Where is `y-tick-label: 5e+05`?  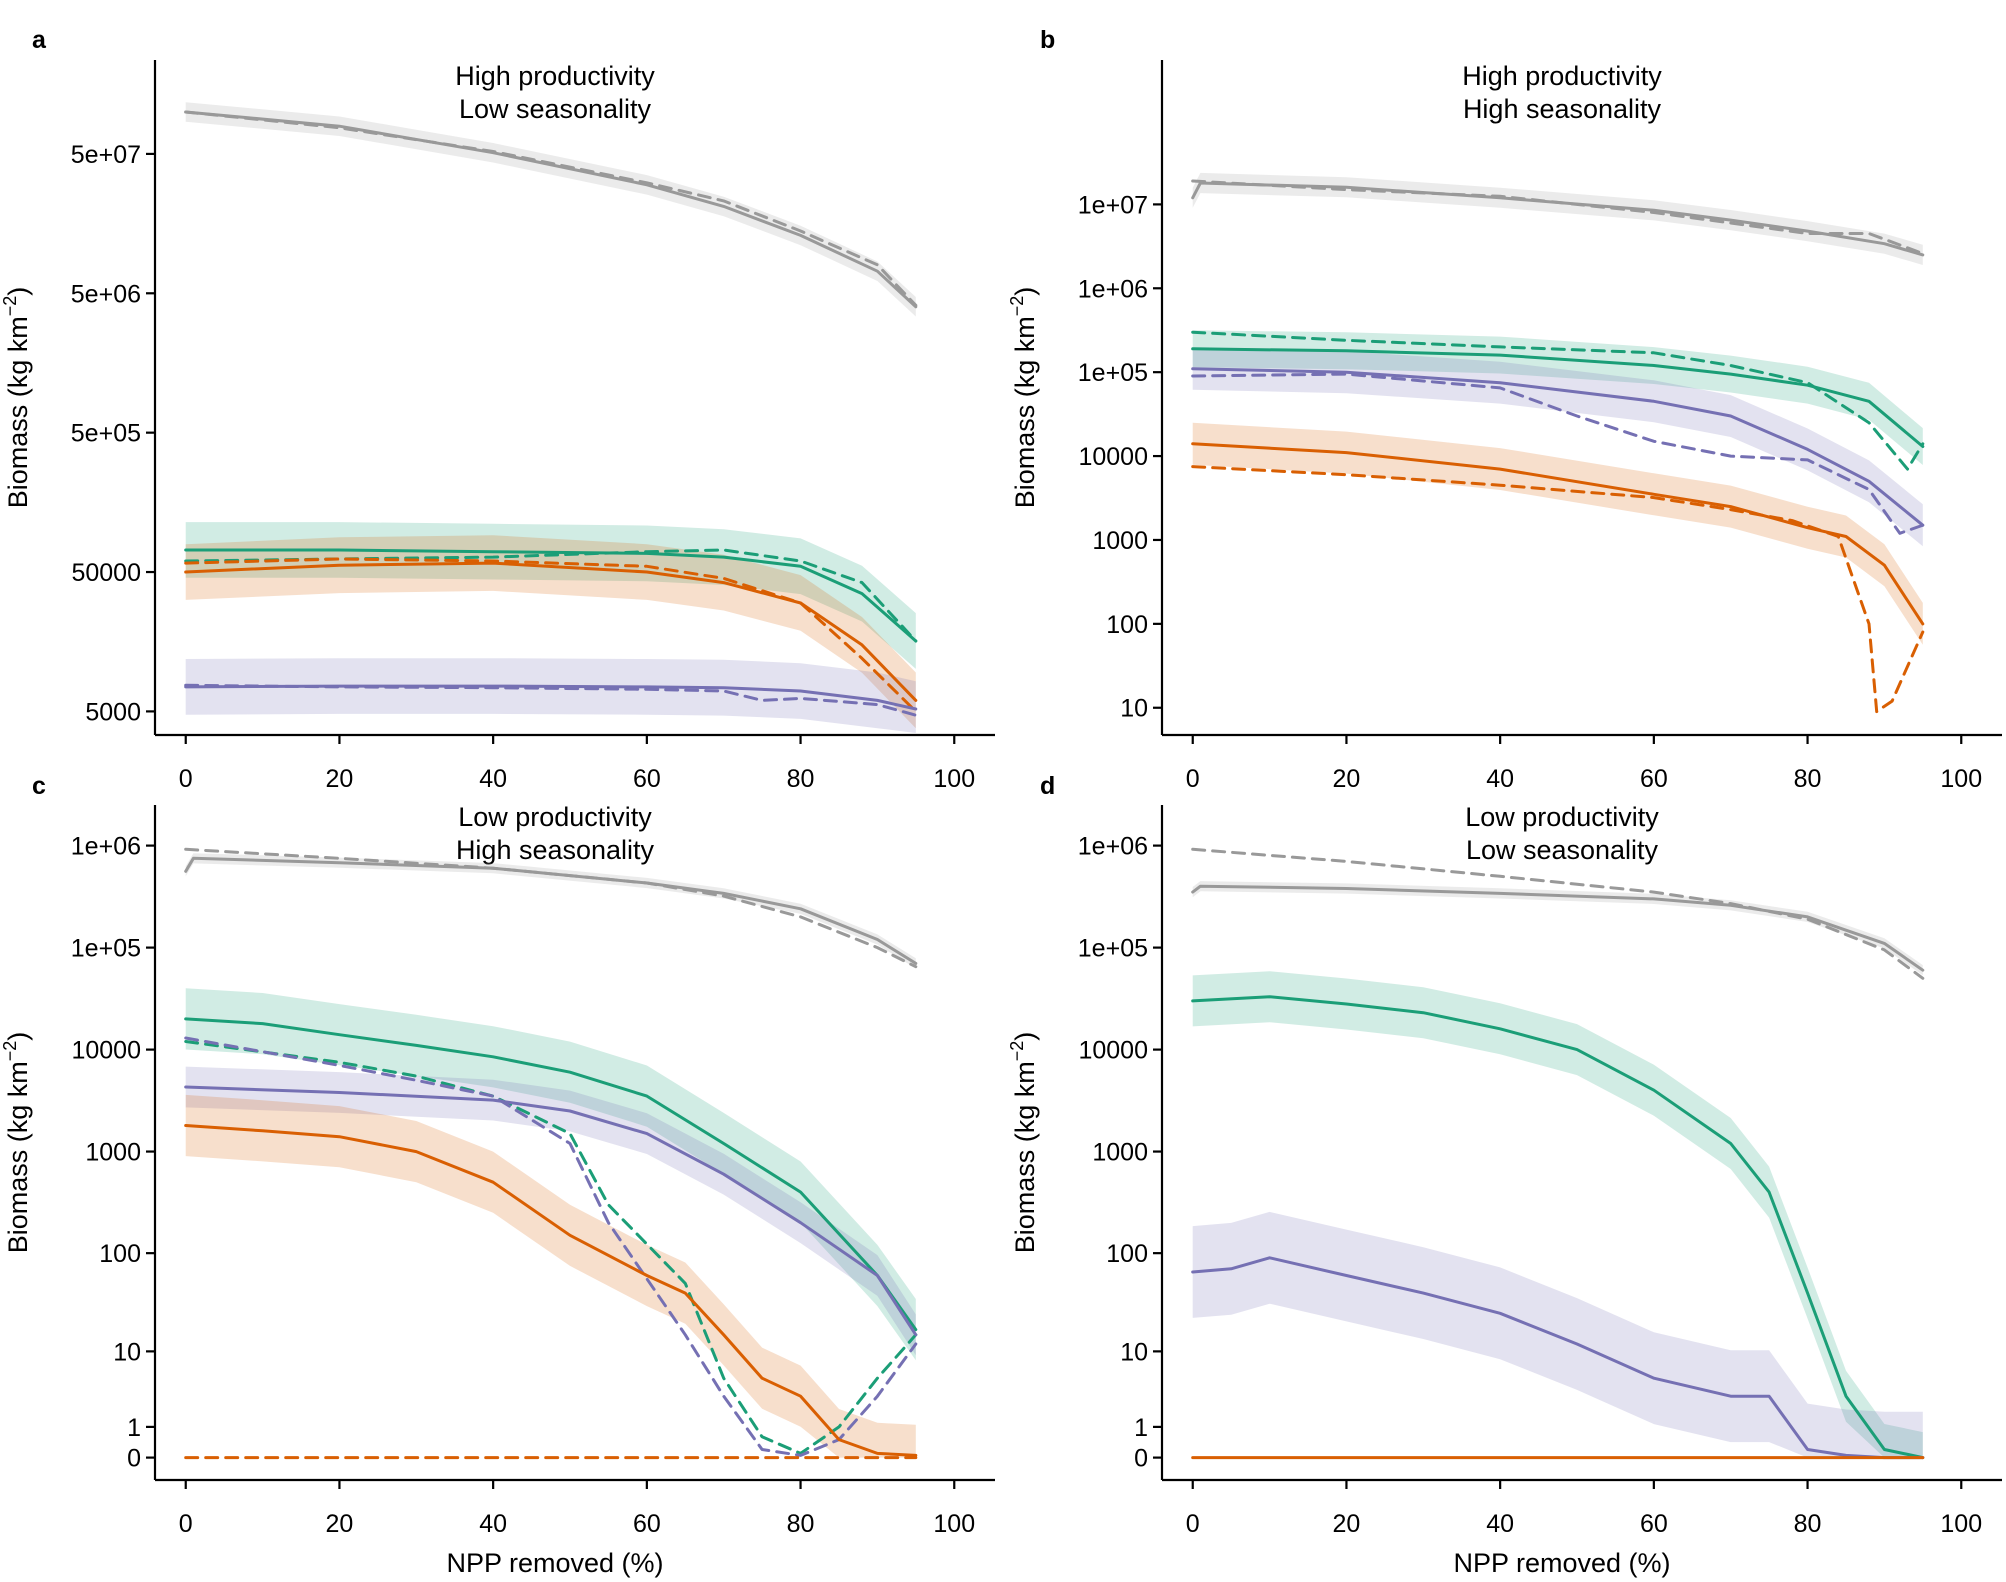
y-tick-label: 5e+05 is located at coordinates (106, 434).